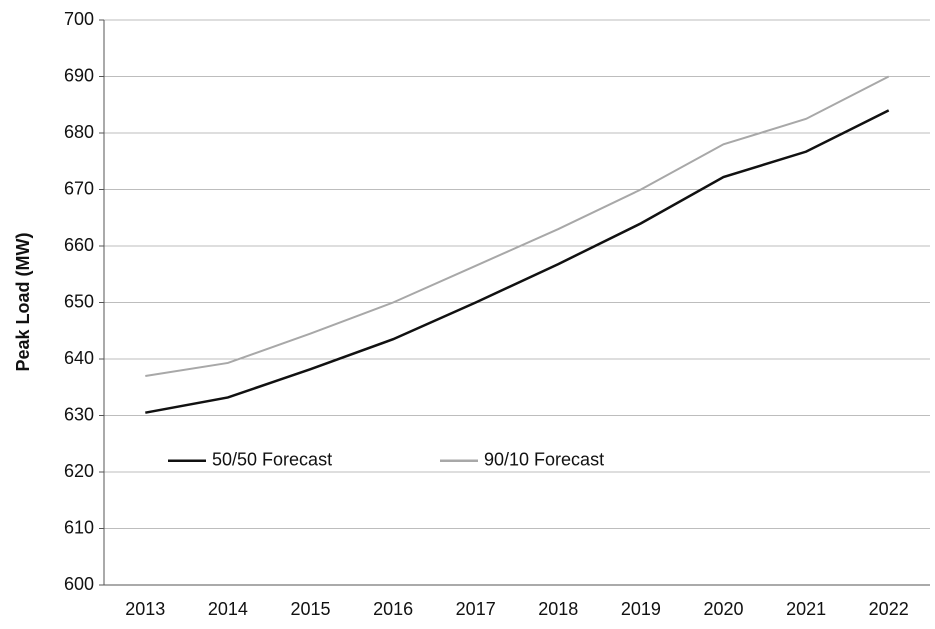 The width and height of the screenshot is (935, 629). What do you see at coordinates (79, 358) in the screenshot?
I see `y-tick-label: 640` at bounding box center [79, 358].